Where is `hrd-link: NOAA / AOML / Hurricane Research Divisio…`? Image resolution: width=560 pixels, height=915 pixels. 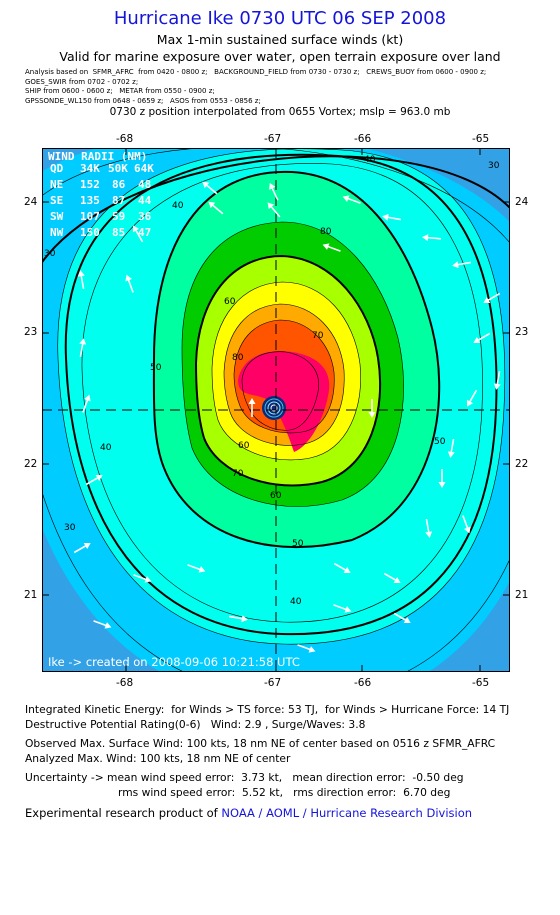
hrd-link: NOAA / AOML / Hurricane Research Divisio… is located at coordinates (347, 813).